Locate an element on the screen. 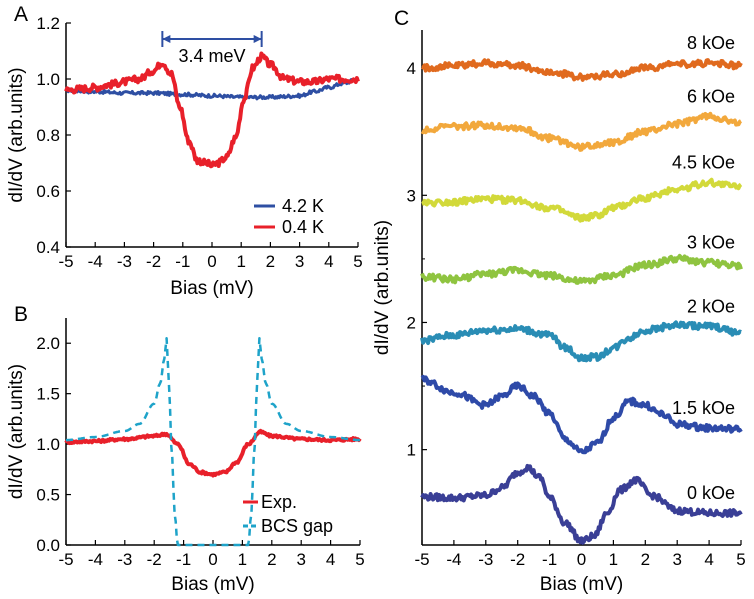 This screenshot has height=599, width=754. panel-a-x-tick-label: -1 is located at coordinates (182, 261).